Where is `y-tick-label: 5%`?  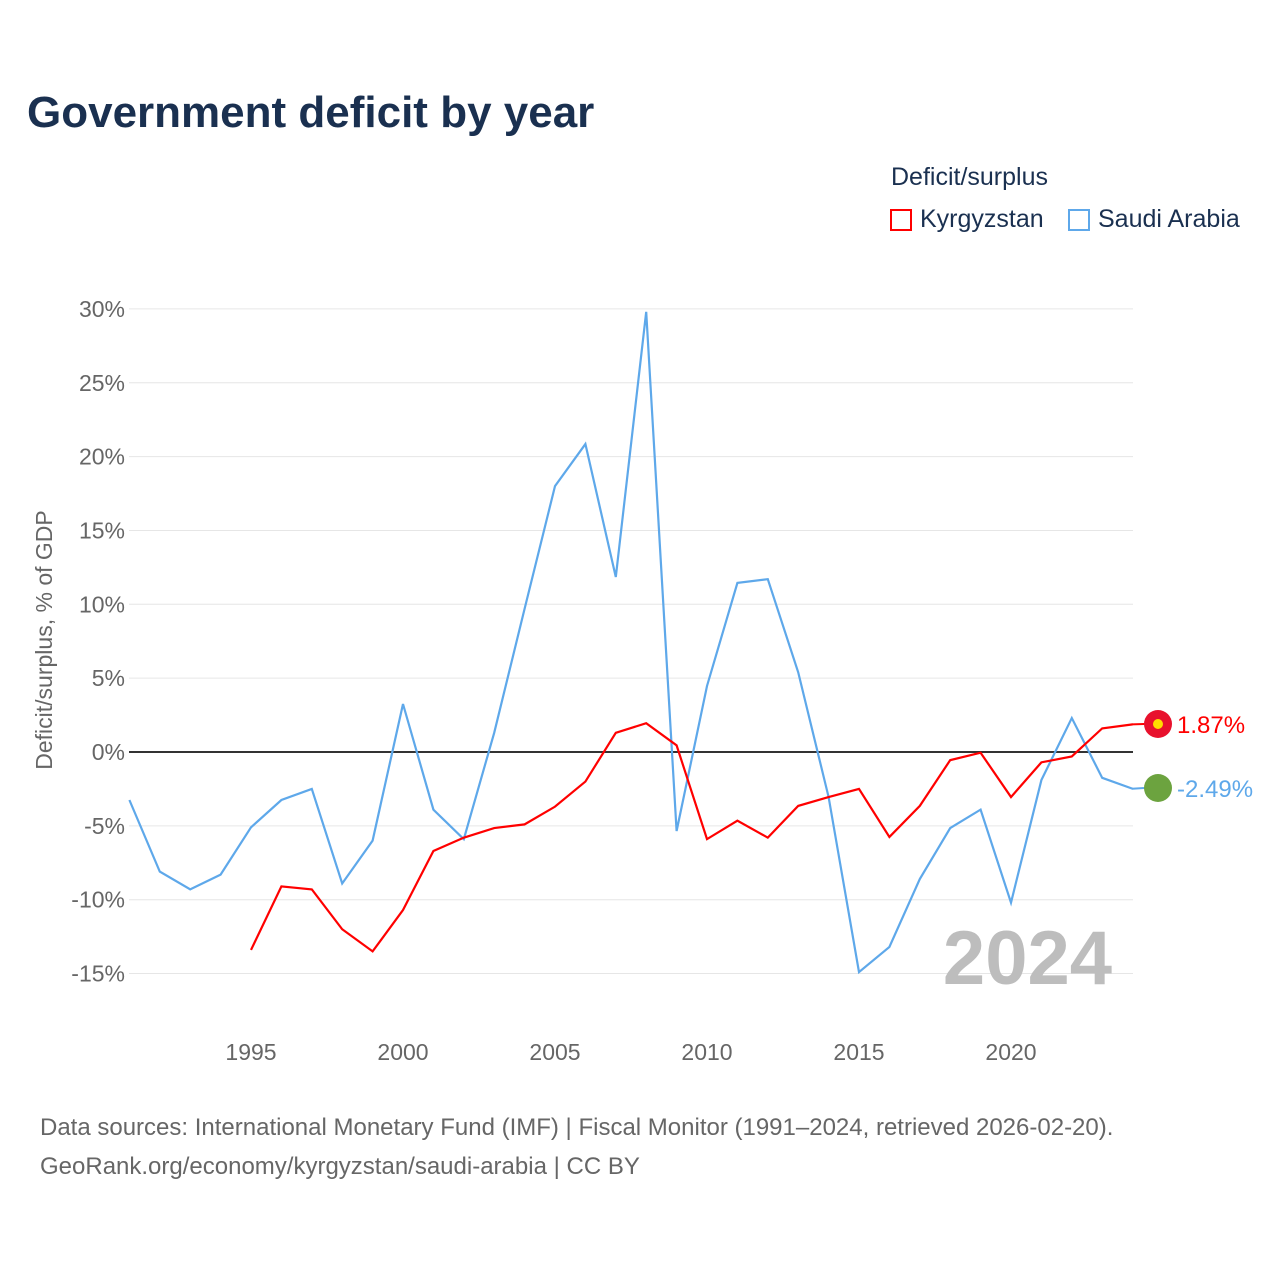
y-tick-label: 5% is located at coordinates (108, 678).